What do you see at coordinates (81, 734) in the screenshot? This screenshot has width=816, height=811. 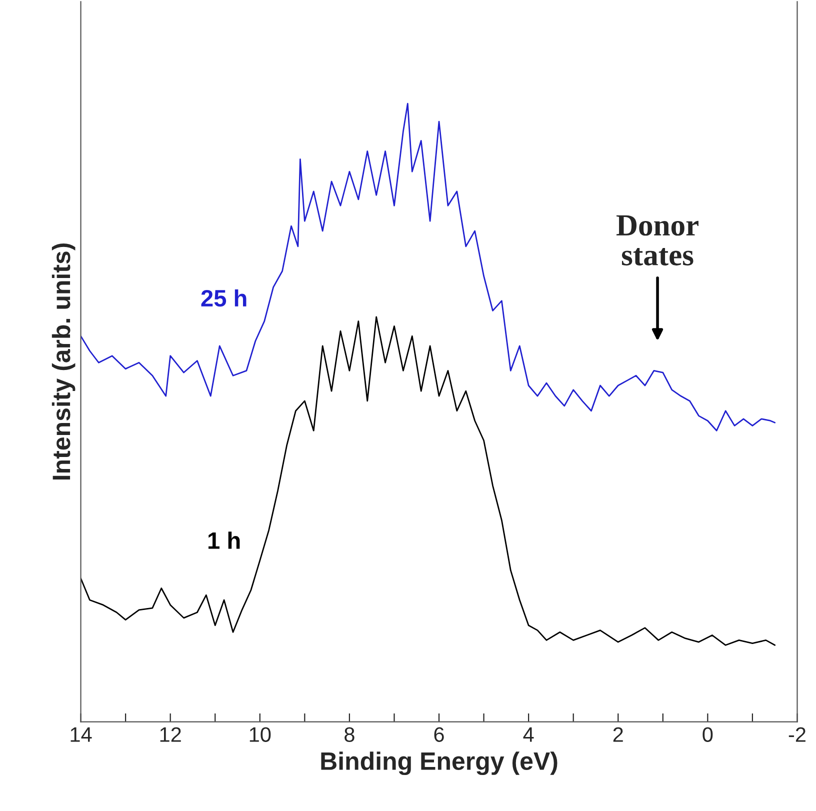 I see `x-tick-label: 14` at bounding box center [81, 734].